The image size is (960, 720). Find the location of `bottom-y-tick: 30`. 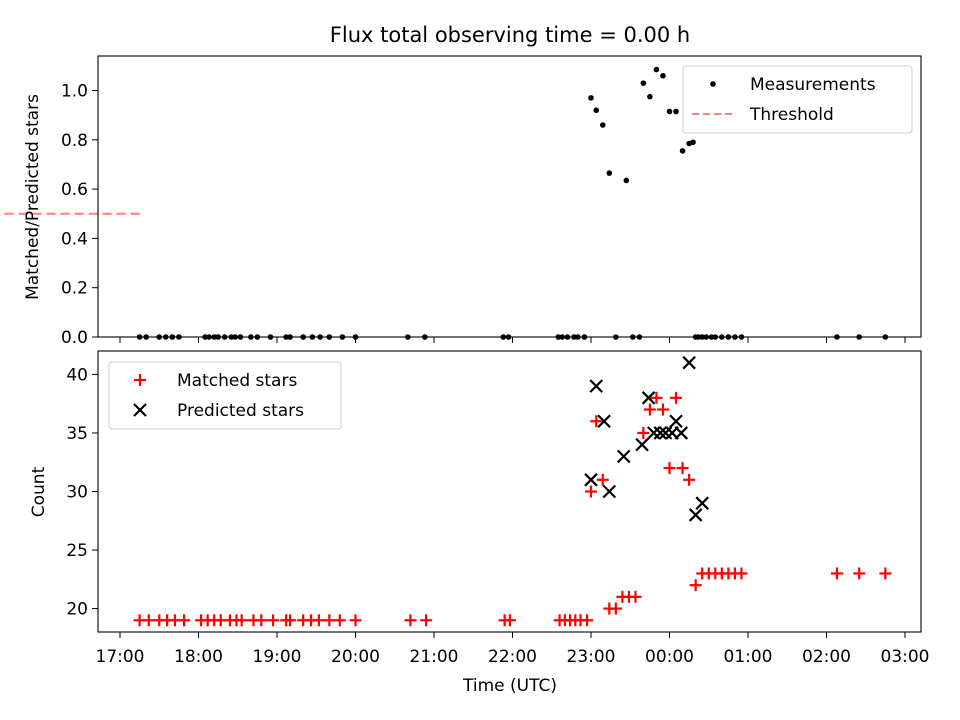

bottom-y-tick: 30 is located at coordinates (82, 493).